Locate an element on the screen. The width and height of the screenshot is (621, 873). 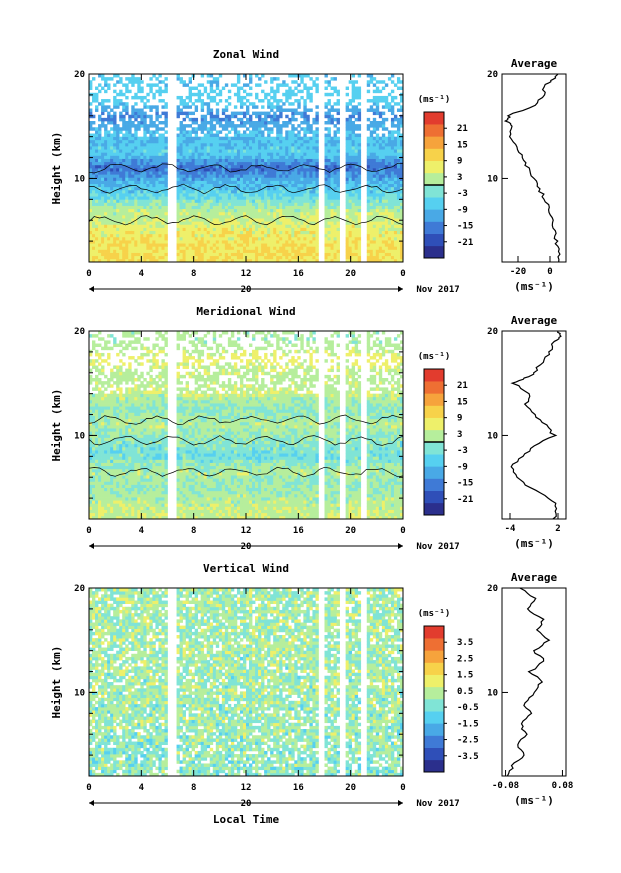
y-tick-label: 10 is located at coordinates (79, 179).